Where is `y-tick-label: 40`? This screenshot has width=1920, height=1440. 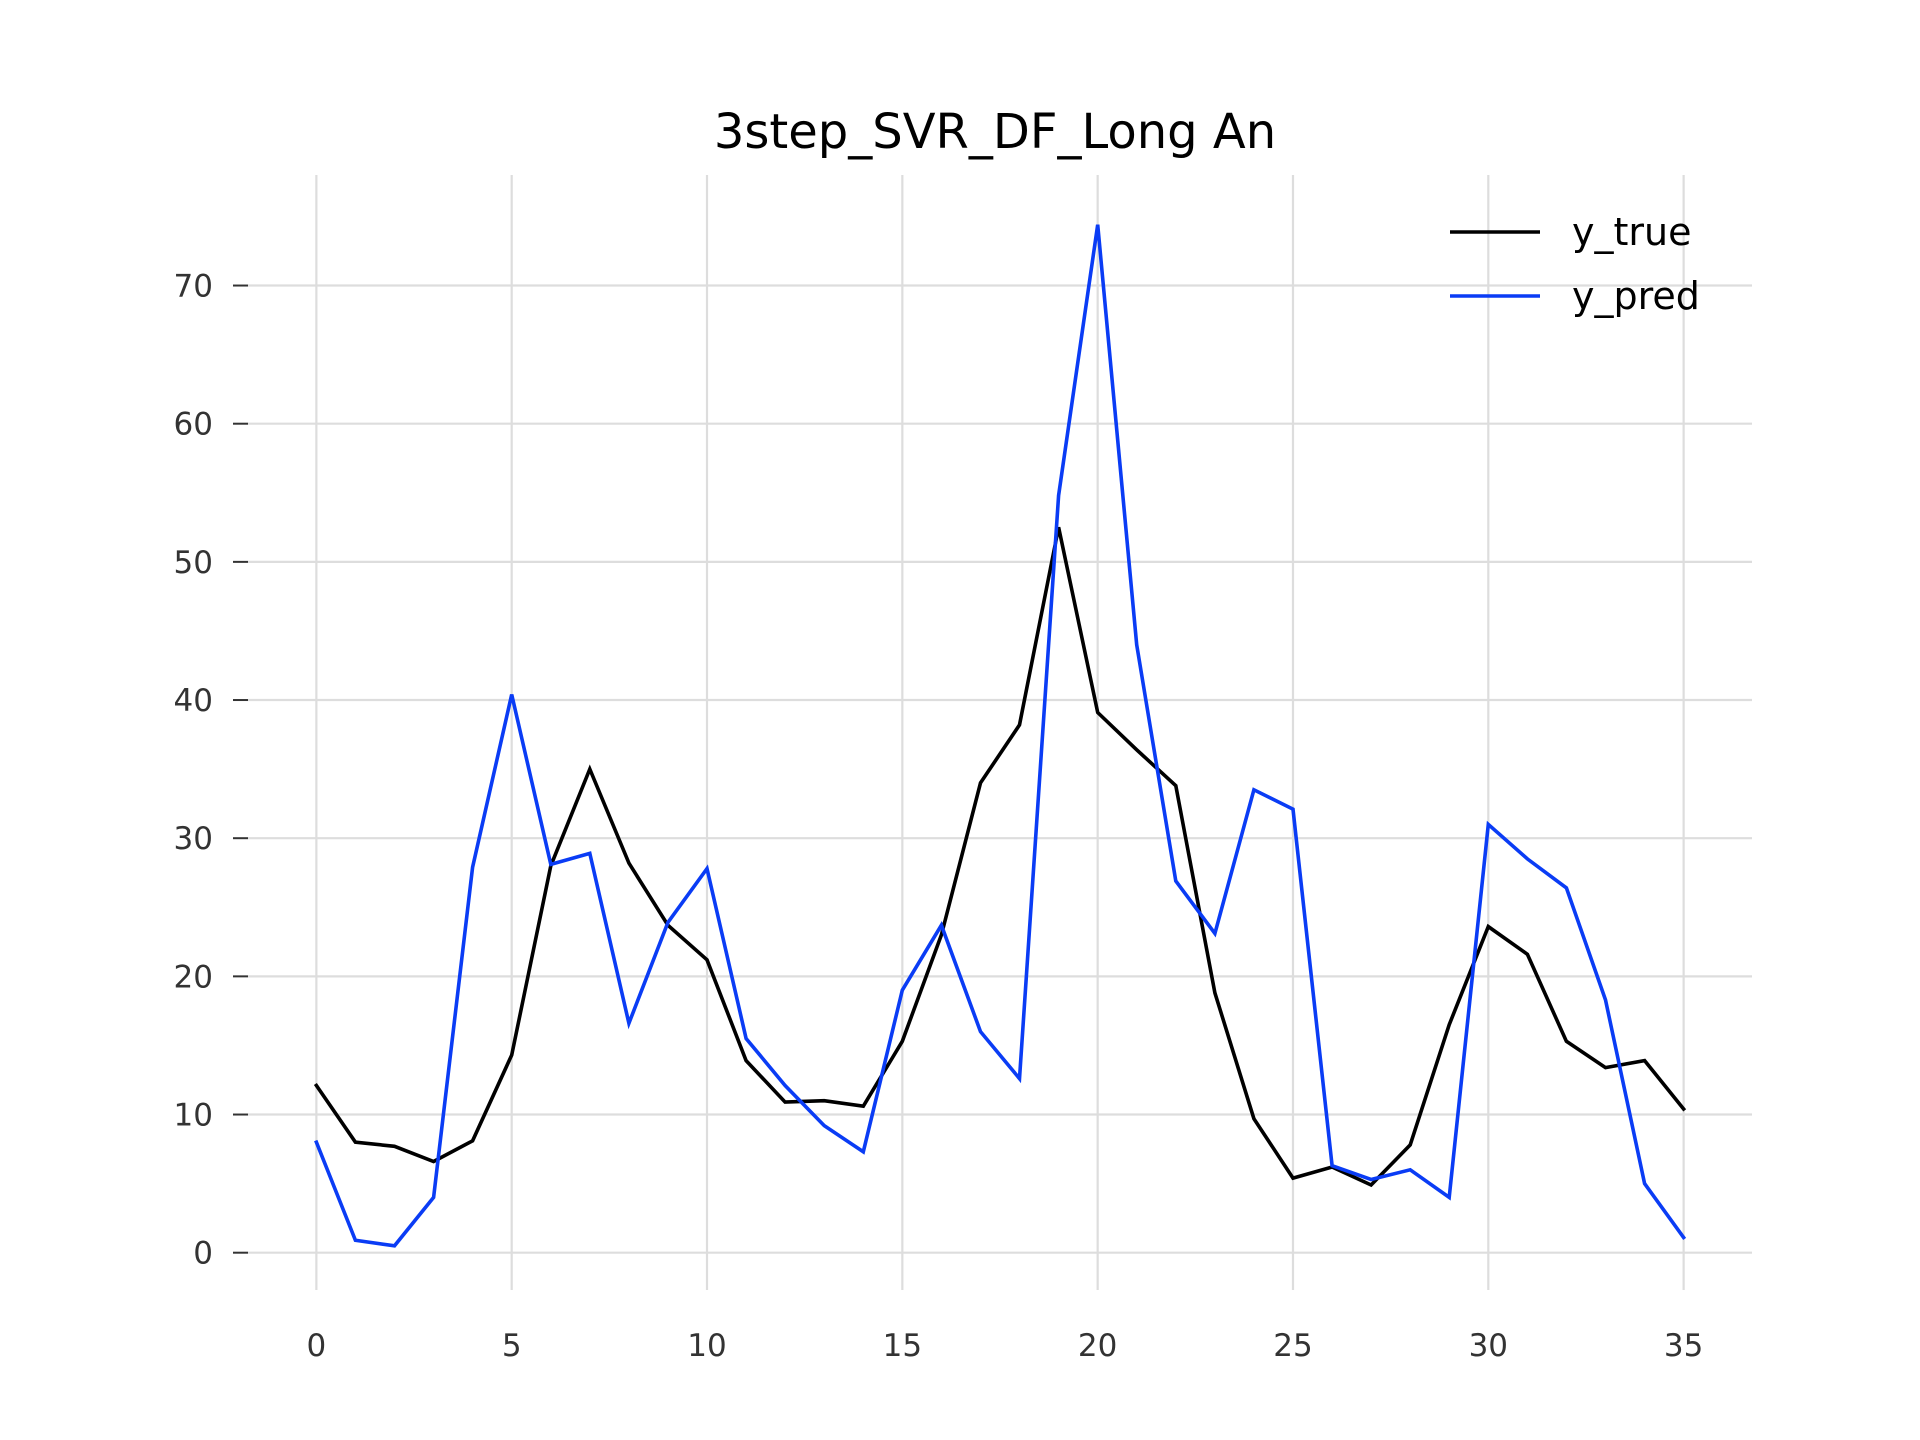 y-tick-label: 40 is located at coordinates (193, 701).